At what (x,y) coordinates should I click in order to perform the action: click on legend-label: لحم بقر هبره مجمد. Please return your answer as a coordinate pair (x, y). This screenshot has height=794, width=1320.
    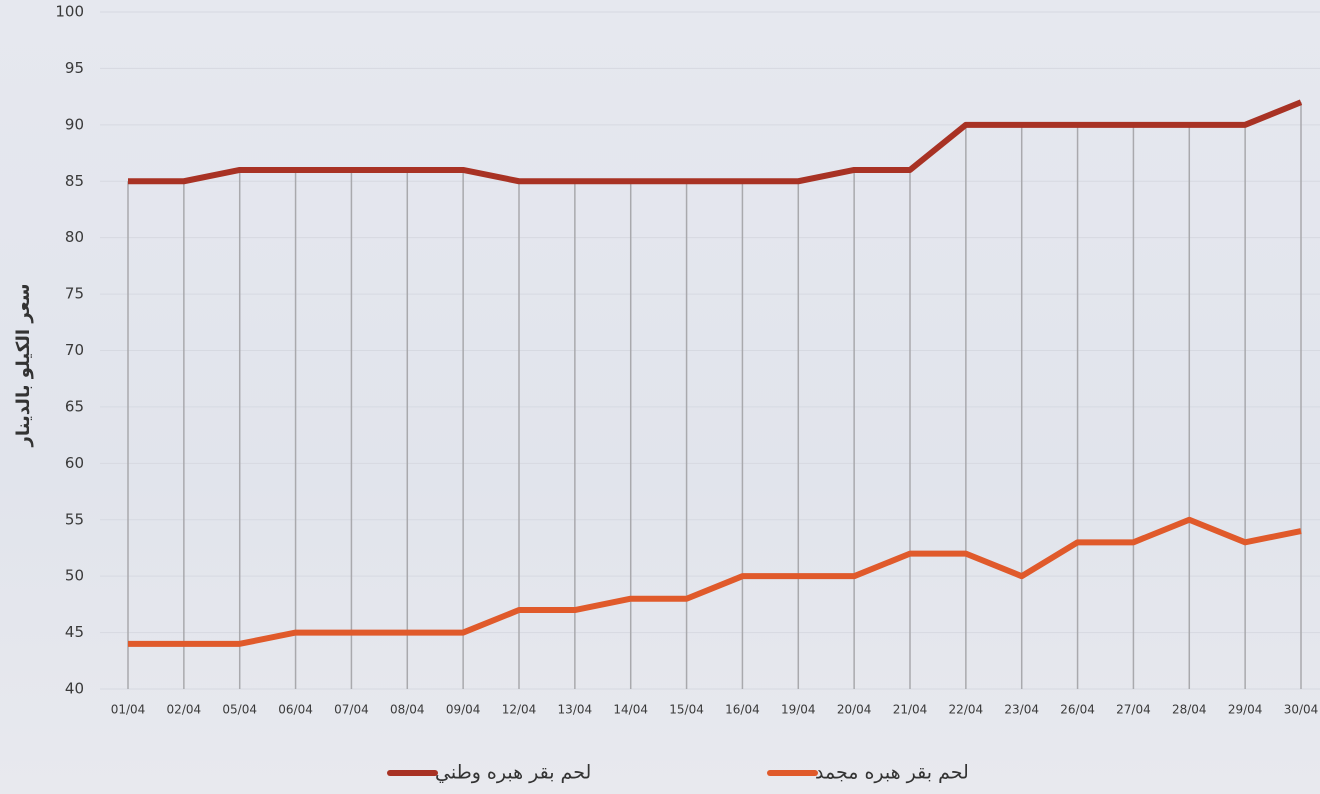
    Looking at the image, I should click on (892, 773).